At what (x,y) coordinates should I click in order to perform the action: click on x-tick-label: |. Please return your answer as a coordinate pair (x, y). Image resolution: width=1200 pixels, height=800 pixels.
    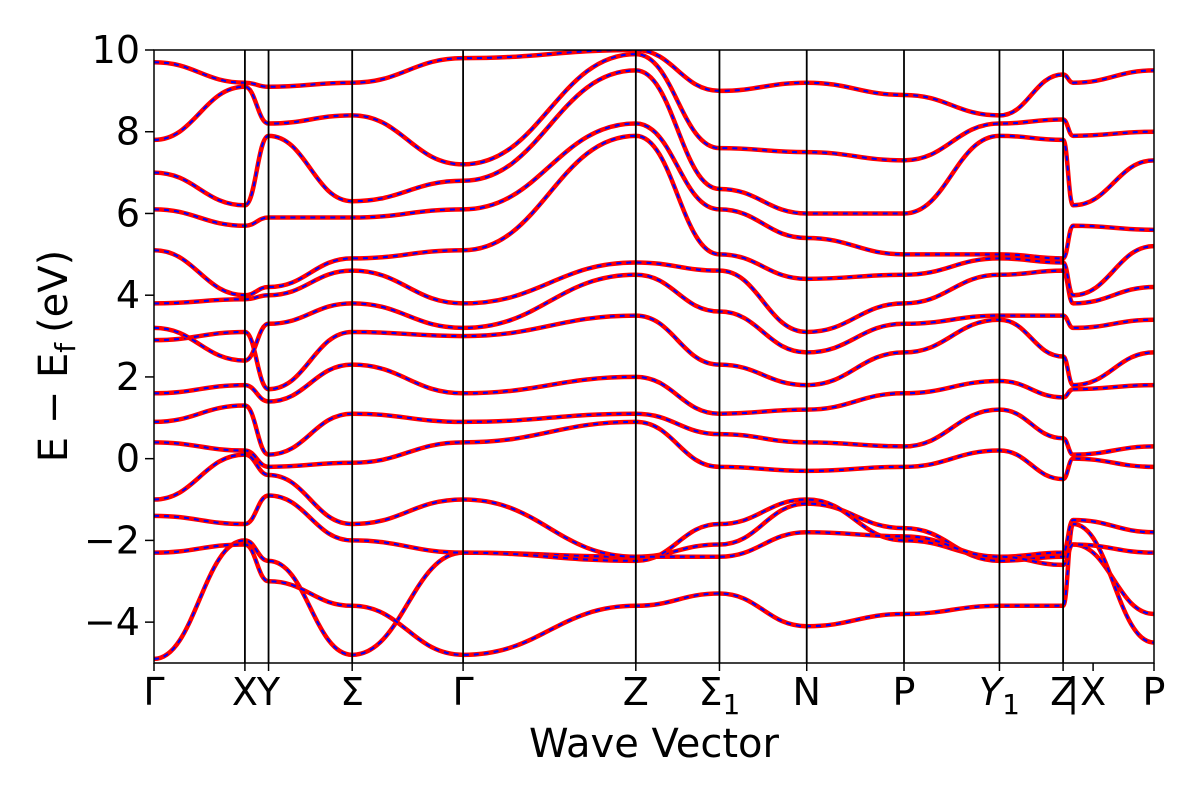
    Looking at the image, I should click on (1073, 692).